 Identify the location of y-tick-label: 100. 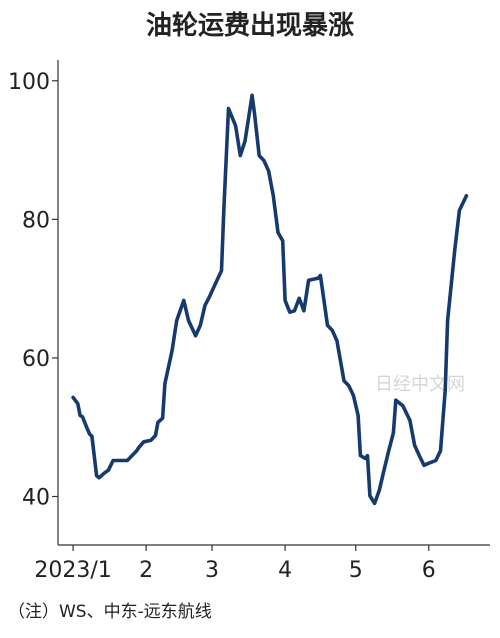
(29, 82).